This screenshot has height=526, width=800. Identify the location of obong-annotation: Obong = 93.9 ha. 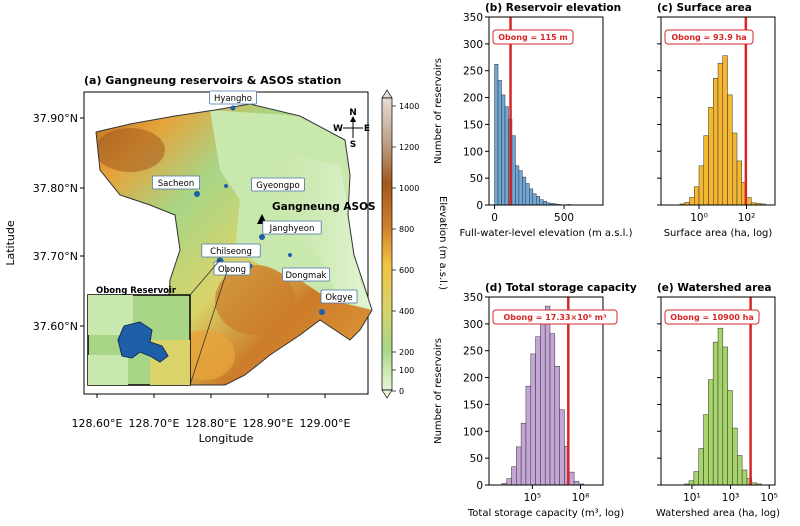
(708, 37).